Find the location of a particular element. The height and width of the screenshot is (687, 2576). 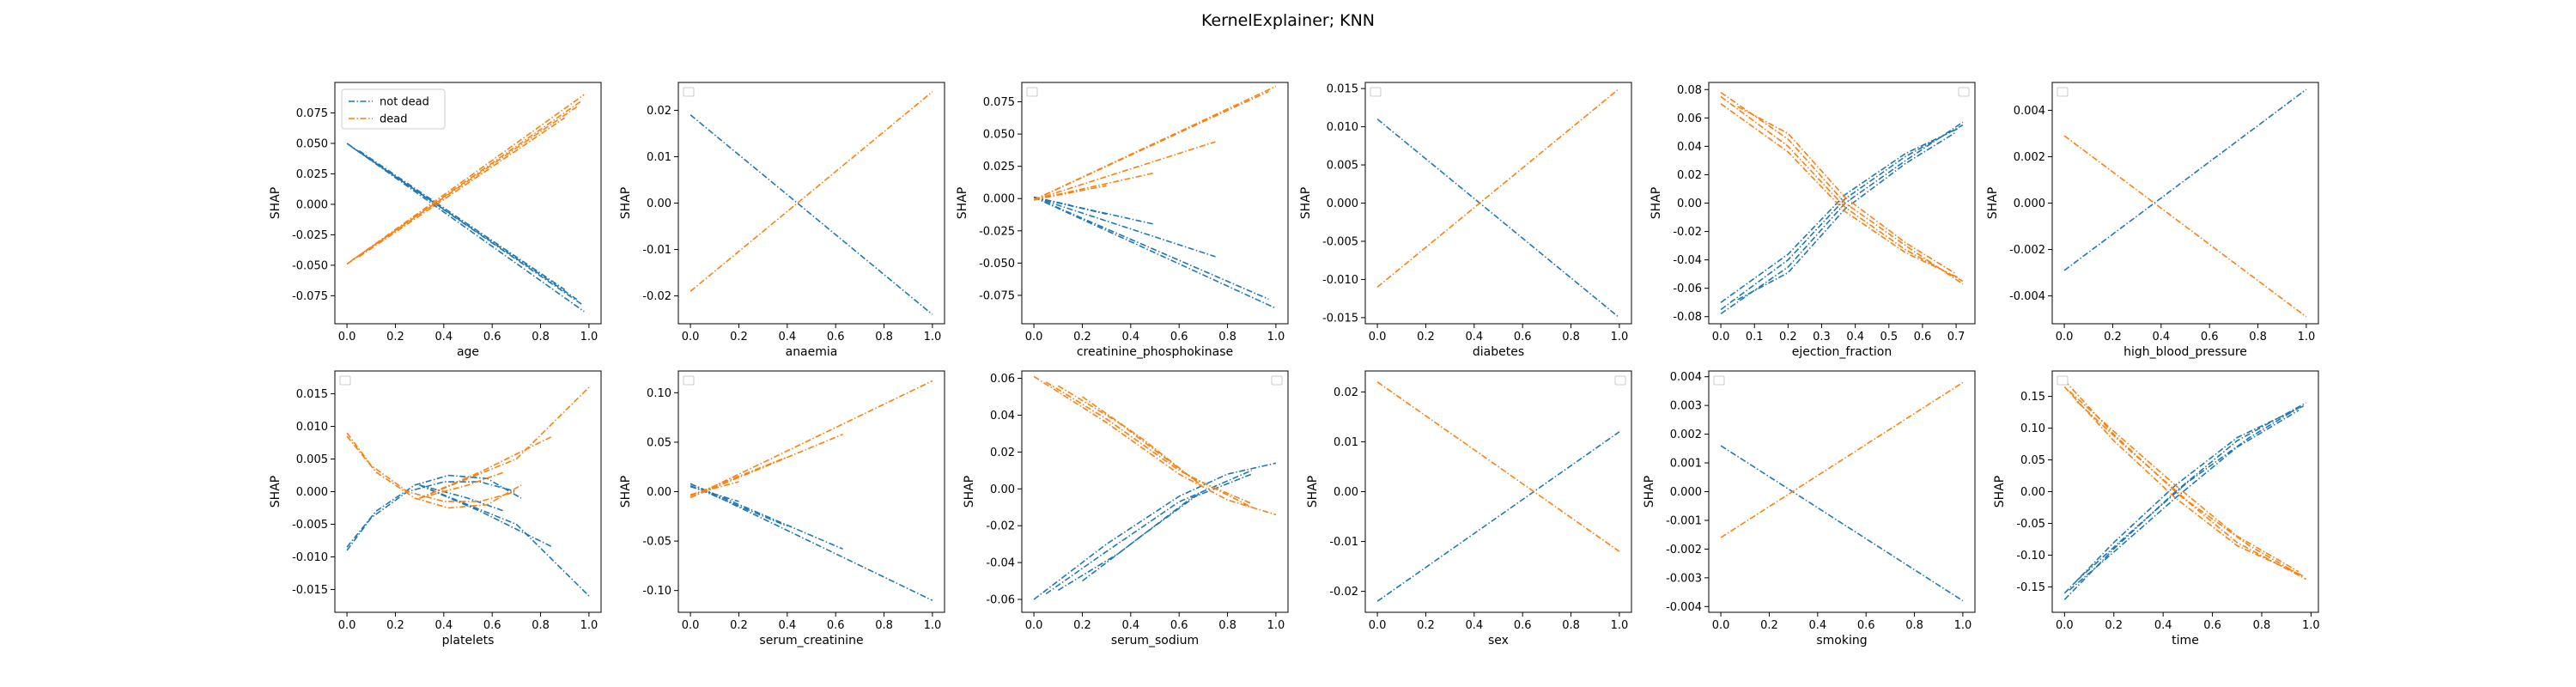

x-axis-label: creatinine_phosphokinase is located at coordinates (1155, 352).